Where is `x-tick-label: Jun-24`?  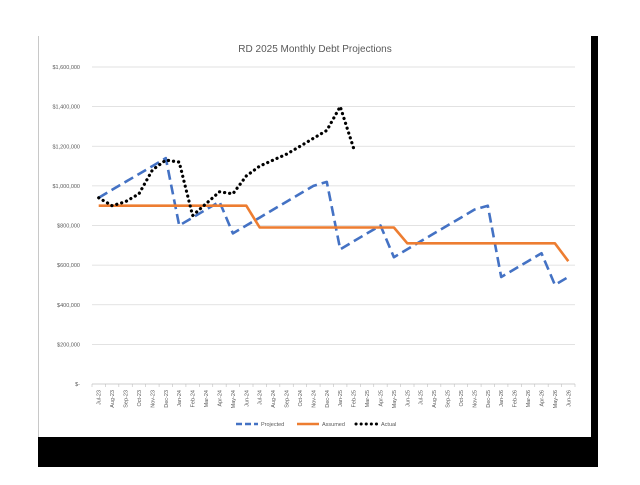 x-tick-label: Jun-24 is located at coordinates (247, 398).